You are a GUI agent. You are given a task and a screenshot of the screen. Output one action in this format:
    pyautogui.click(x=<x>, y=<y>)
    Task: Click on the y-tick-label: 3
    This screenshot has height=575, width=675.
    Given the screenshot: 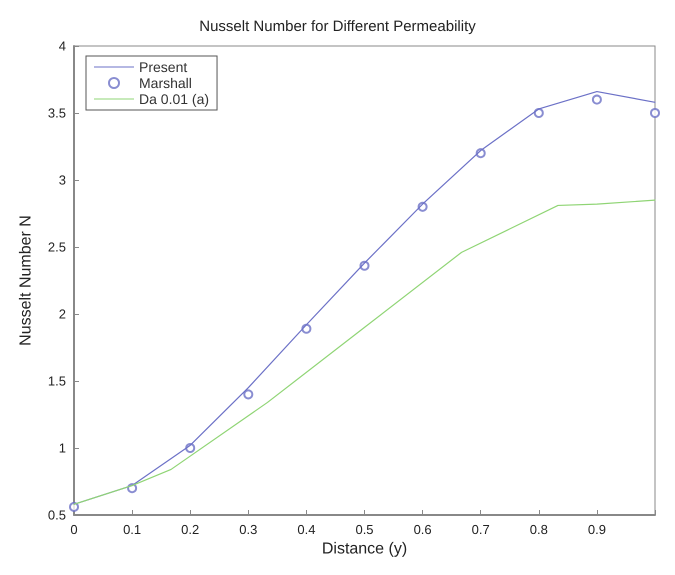 What is the action you would take?
    pyautogui.click(x=62, y=180)
    